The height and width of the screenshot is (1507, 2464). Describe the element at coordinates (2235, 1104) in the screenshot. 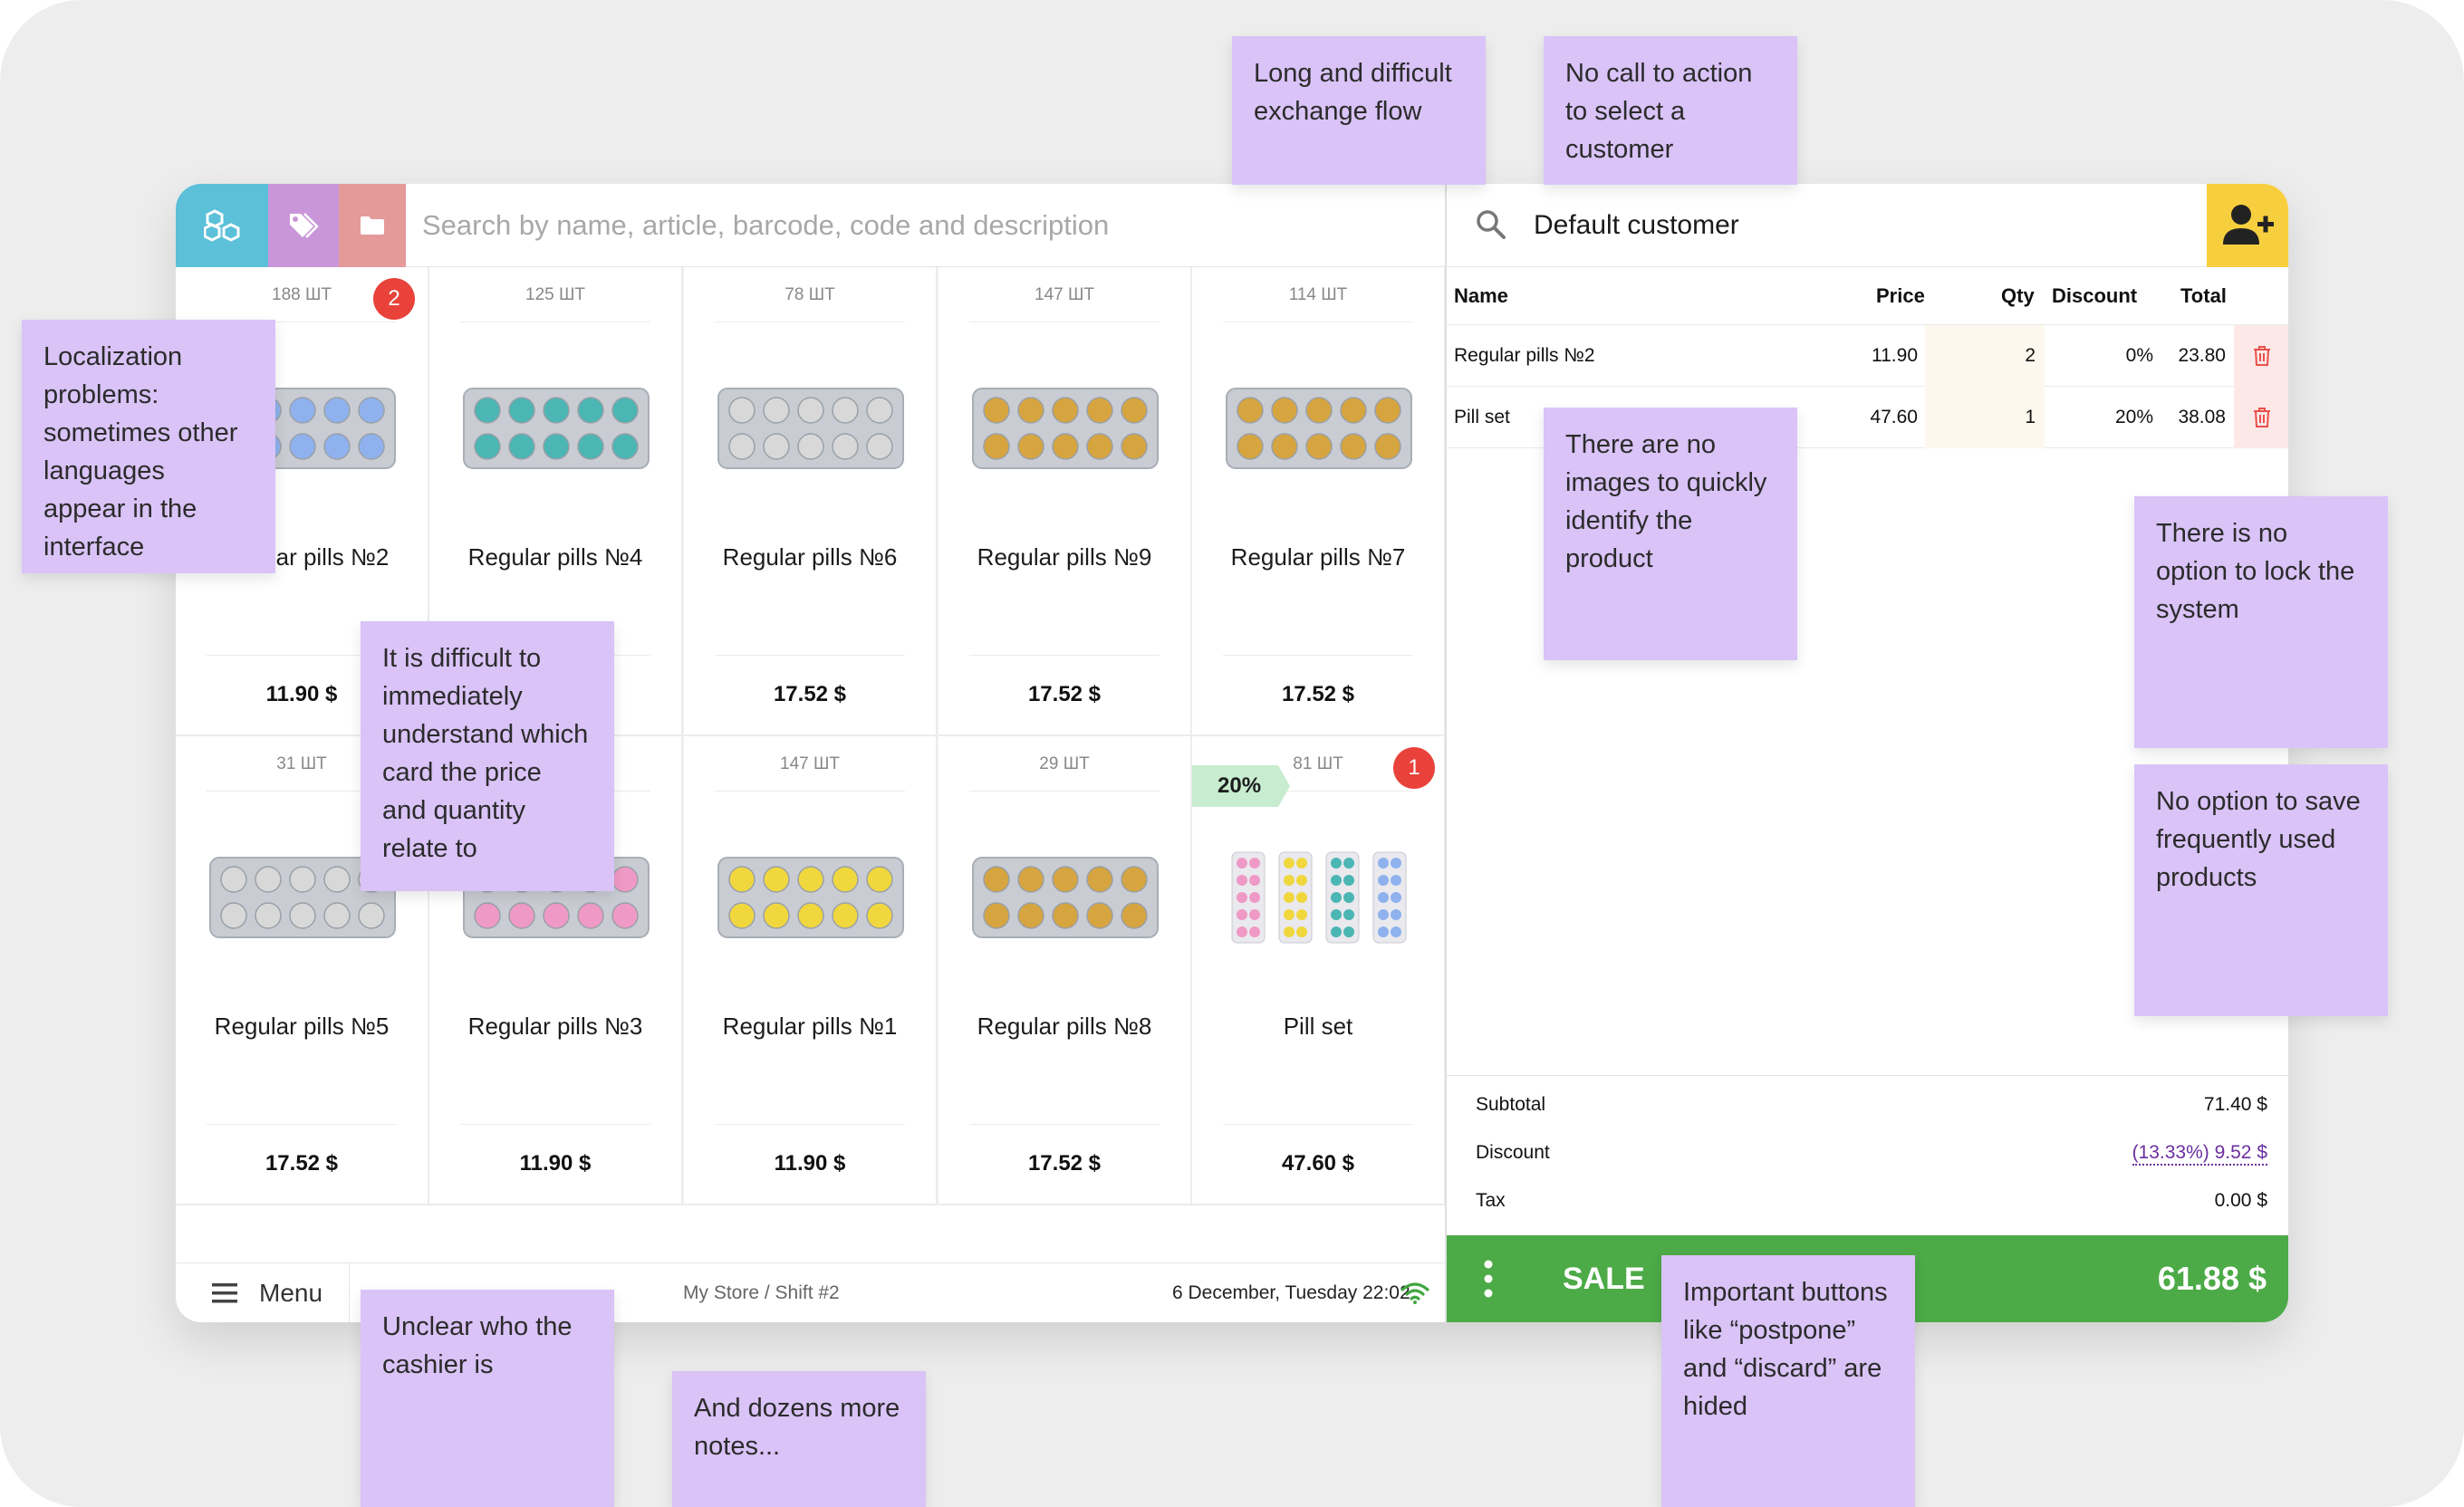

I see `subtotal-value: 71.40 $` at that location.